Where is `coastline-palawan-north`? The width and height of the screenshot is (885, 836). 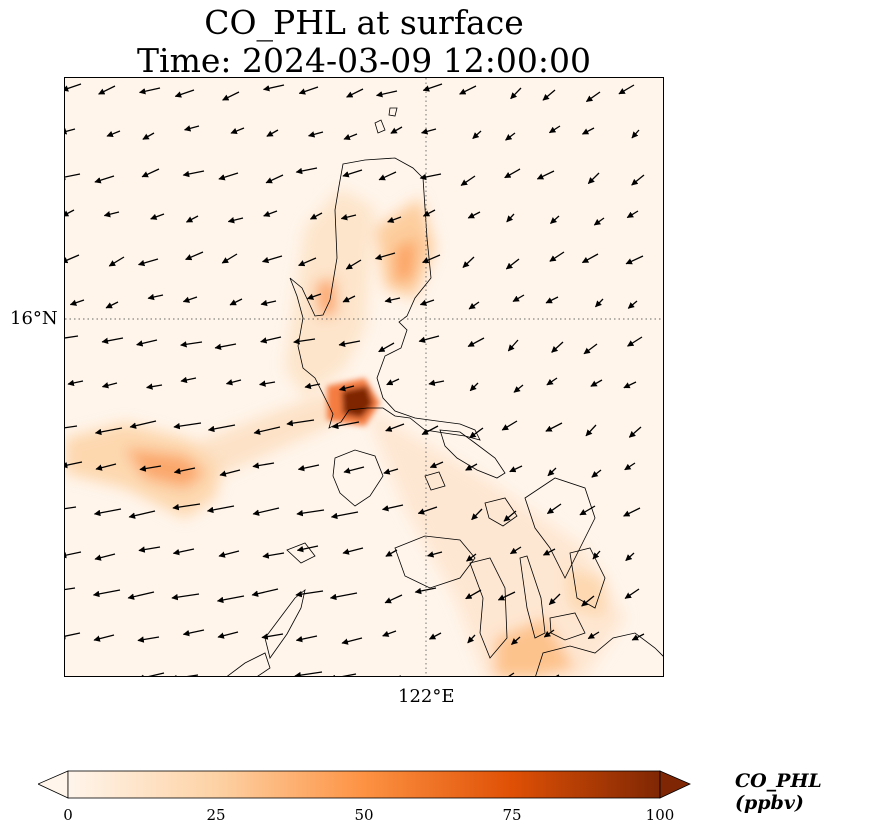
coastline-palawan-north is located at coordinates (285, 623).